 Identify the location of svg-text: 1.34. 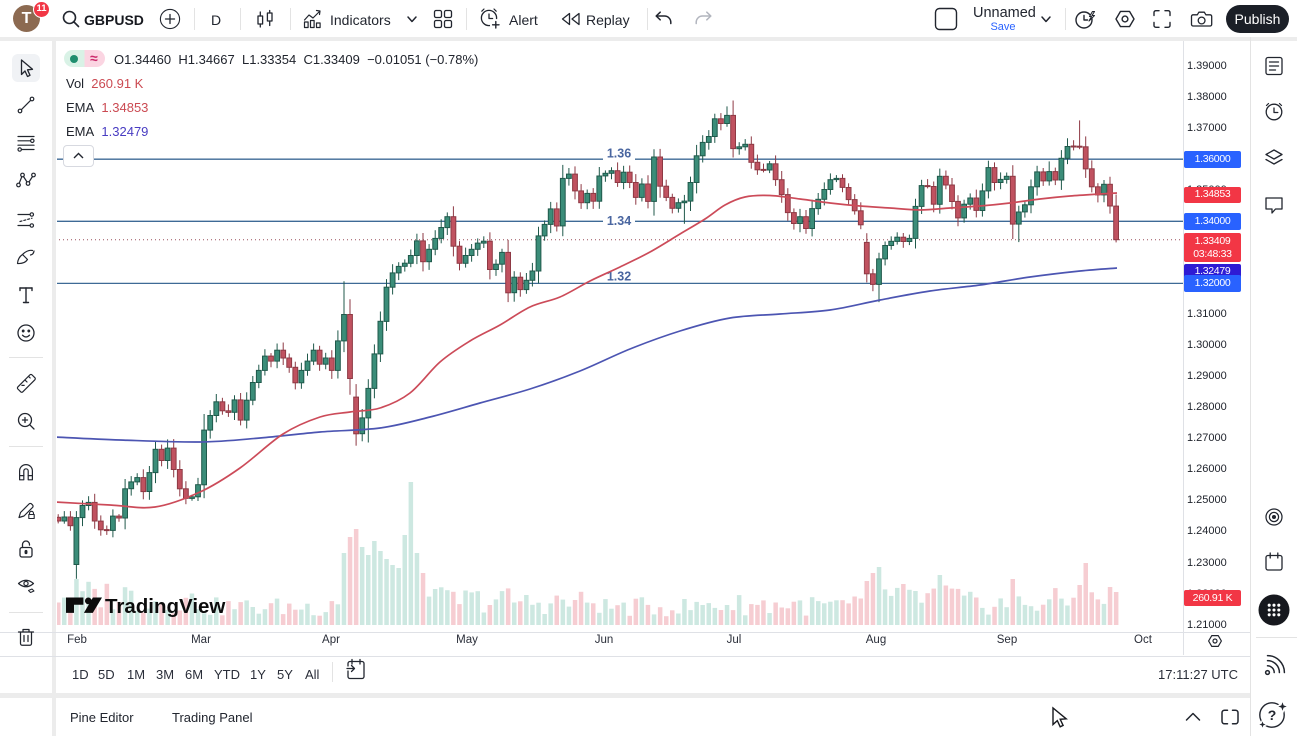
(619, 221).